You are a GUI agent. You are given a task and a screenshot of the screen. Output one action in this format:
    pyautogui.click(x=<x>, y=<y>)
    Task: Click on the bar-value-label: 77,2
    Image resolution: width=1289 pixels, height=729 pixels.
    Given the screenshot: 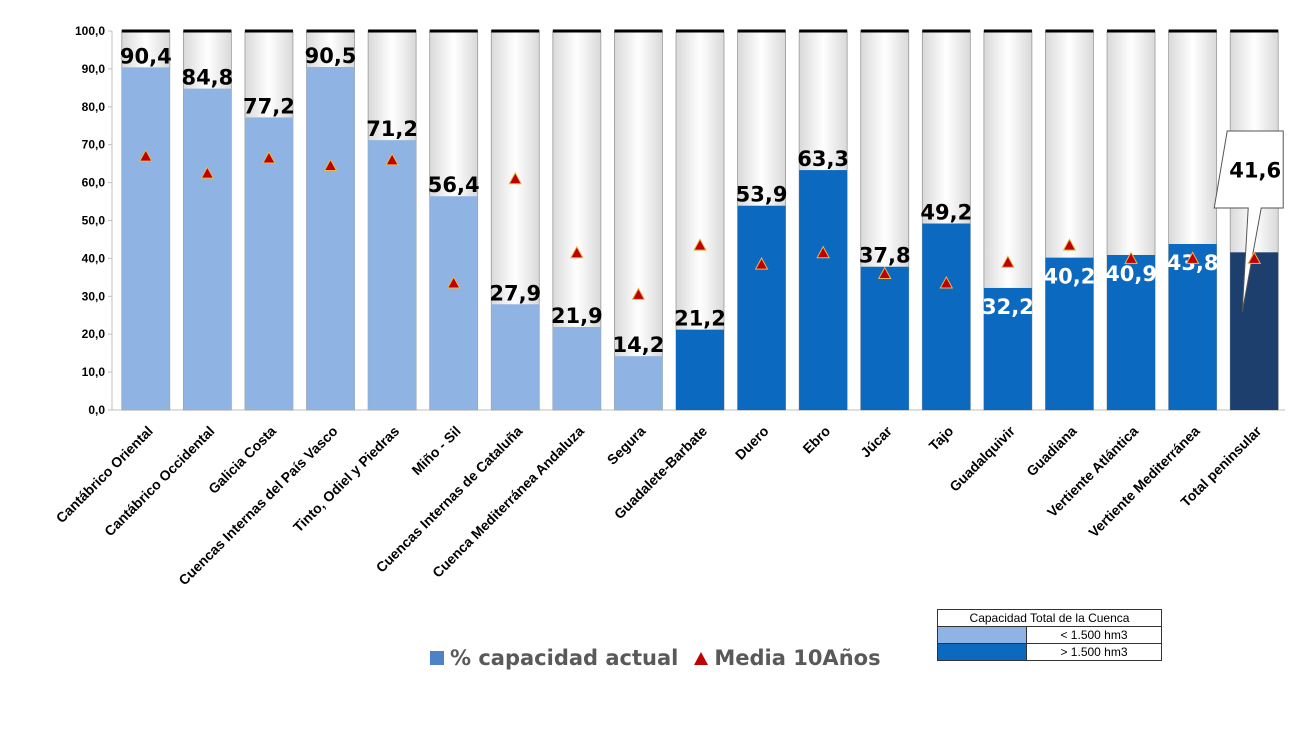 What is the action you would take?
    pyautogui.click(x=269, y=106)
    